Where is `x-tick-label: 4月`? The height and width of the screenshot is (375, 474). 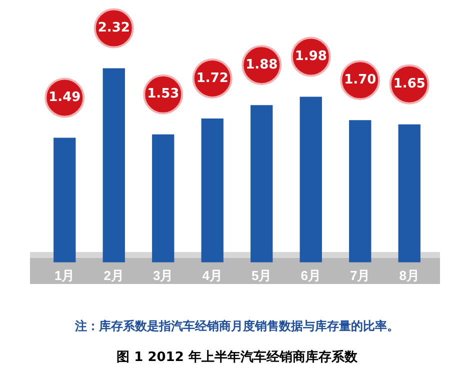
x-tick-label: 4月 is located at coordinates (212, 275).